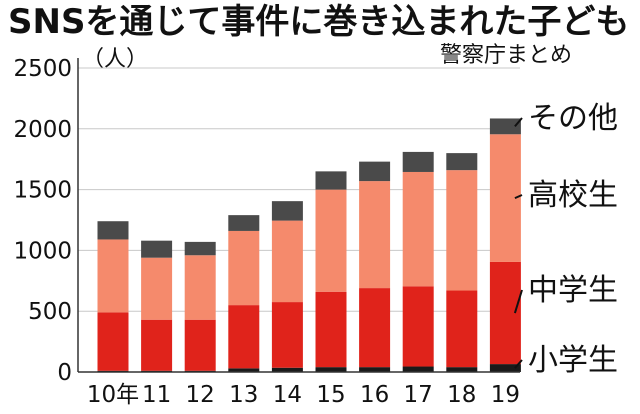  What do you see at coordinates (287, 335) in the screenshot?
I see `bar-segment-中学生-14` at bounding box center [287, 335].